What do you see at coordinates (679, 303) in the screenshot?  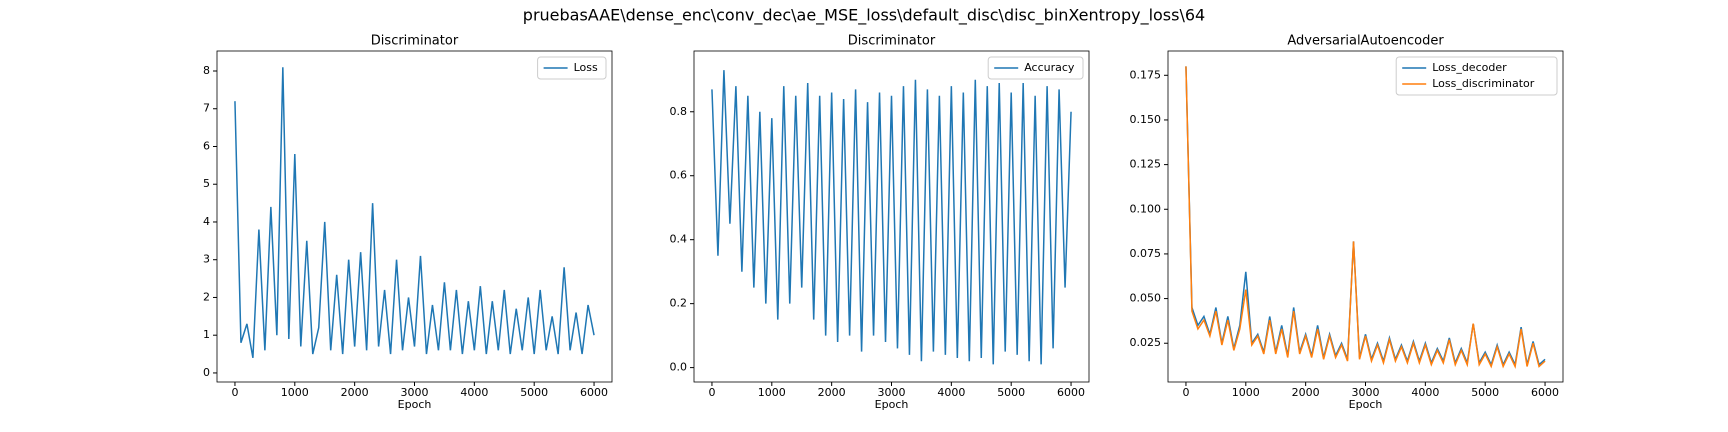 I see `y-tick-label: 0.2` at bounding box center [679, 303].